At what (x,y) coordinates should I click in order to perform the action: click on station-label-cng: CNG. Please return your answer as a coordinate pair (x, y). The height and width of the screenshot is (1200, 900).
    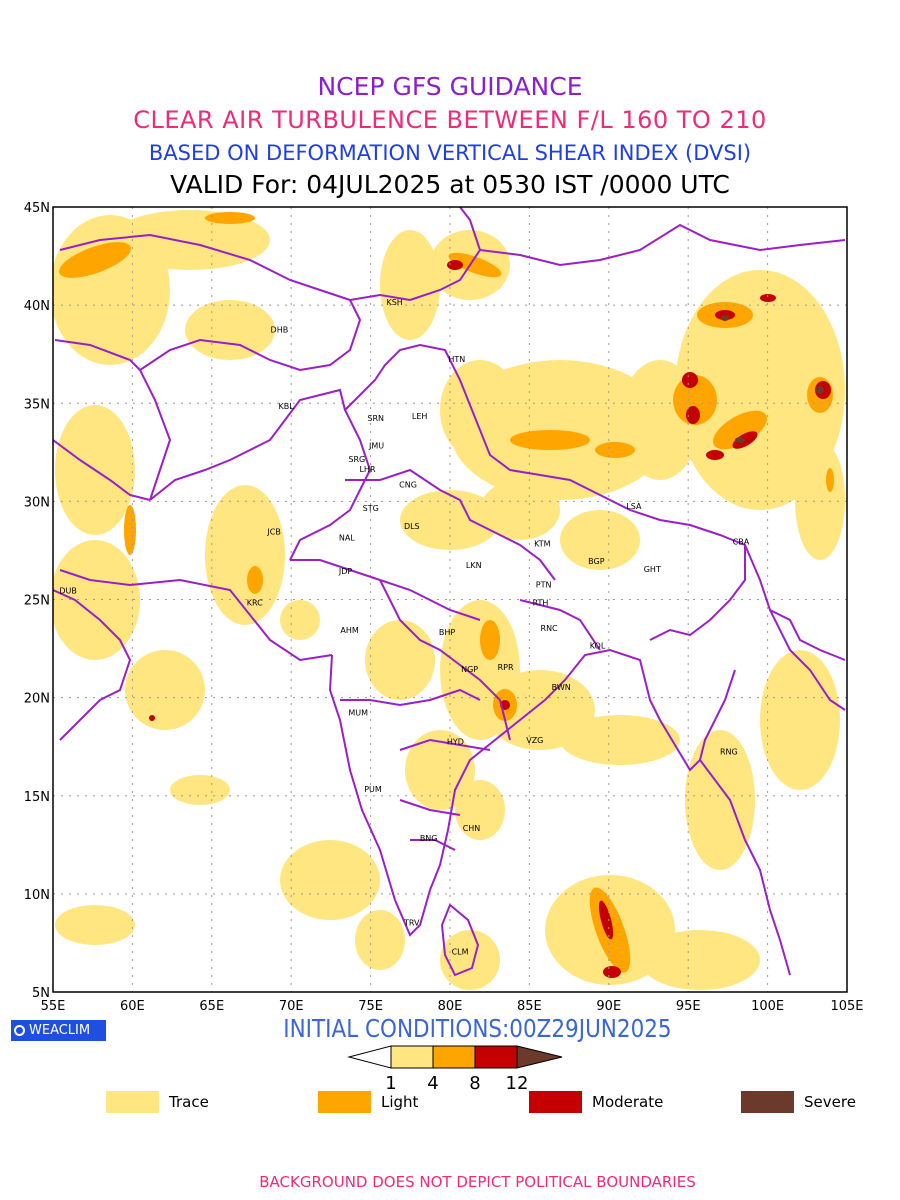
    Looking at the image, I should click on (408, 485).